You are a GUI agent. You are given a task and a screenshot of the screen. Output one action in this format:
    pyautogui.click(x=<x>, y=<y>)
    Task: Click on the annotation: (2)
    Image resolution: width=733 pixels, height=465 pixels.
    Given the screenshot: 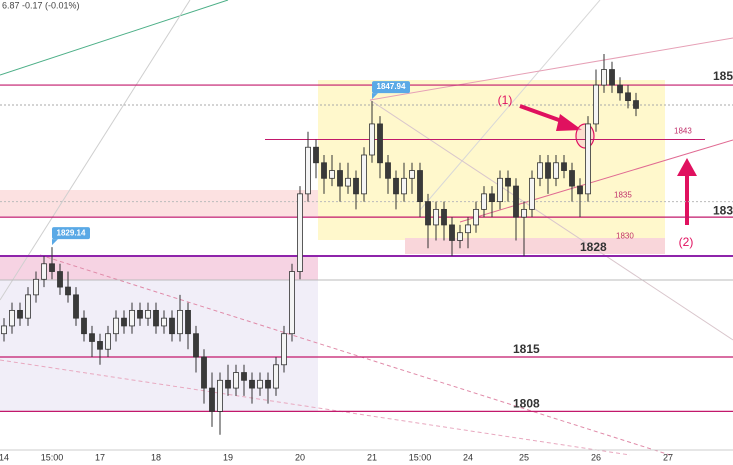 What is the action you would take?
    pyautogui.click(x=686, y=242)
    